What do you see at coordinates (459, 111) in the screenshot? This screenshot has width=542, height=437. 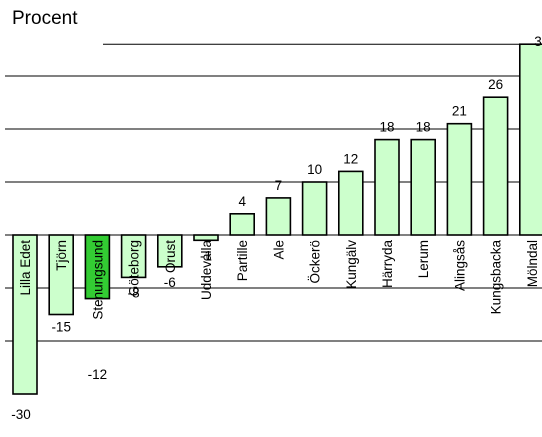 I see `data-label: 21` at bounding box center [459, 111].